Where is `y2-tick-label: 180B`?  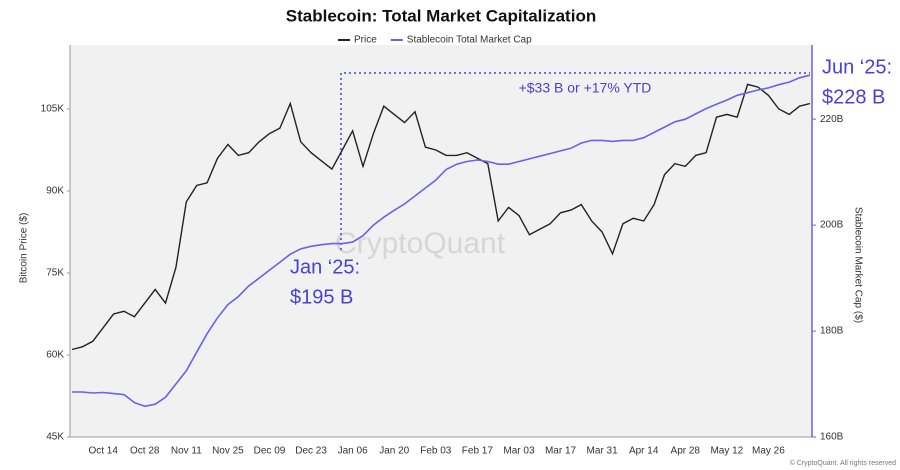
y2-tick-label: 180B is located at coordinates (832, 331).